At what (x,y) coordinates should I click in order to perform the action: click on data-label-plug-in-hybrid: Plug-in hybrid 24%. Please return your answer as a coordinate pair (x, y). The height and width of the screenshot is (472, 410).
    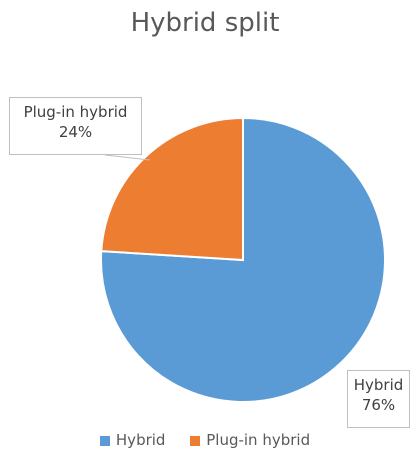
    Looking at the image, I should click on (75, 126).